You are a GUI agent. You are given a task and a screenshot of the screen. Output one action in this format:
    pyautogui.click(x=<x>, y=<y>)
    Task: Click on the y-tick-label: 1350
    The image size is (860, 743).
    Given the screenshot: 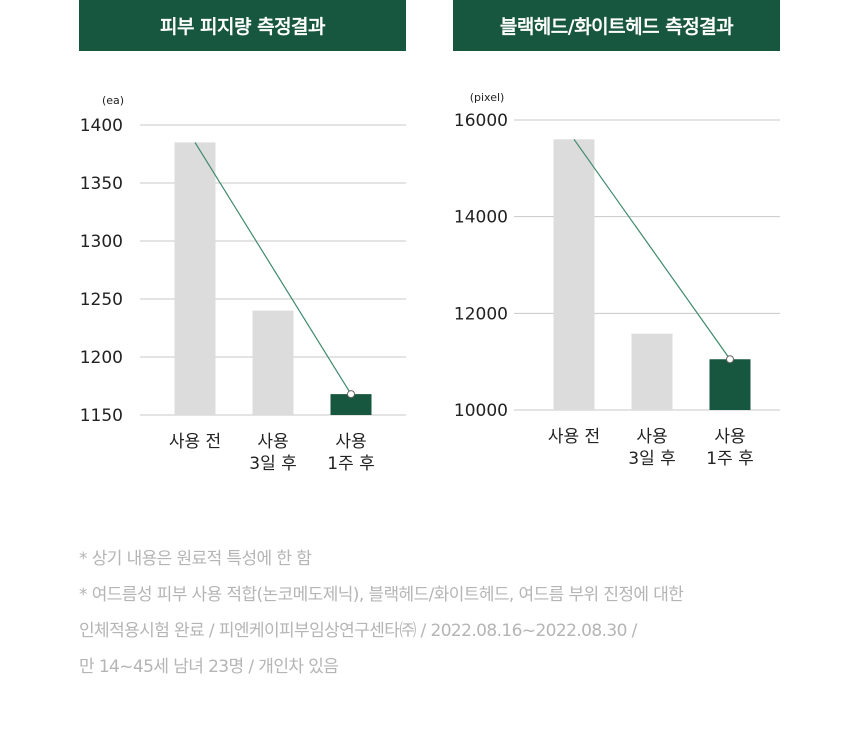 What is the action you would take?
    pyautogui.click(x=101, y=184)
    